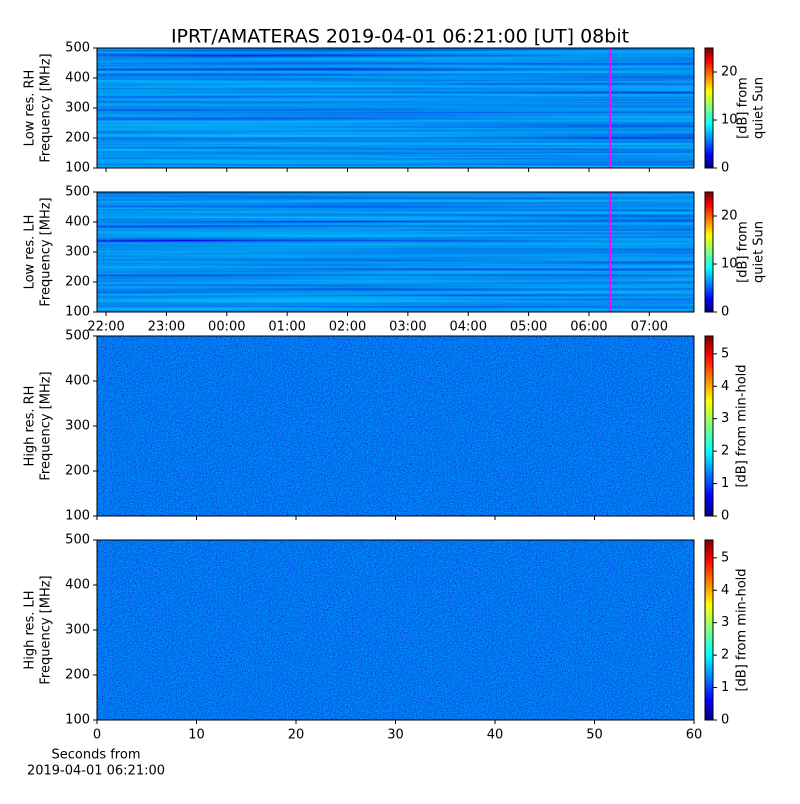 This screenshot has height=804, width=800. What do you see at coordinates (649, 327) in the screenshot?
I see `x-tick-label: 07:00` at bounding box center [649, 327].